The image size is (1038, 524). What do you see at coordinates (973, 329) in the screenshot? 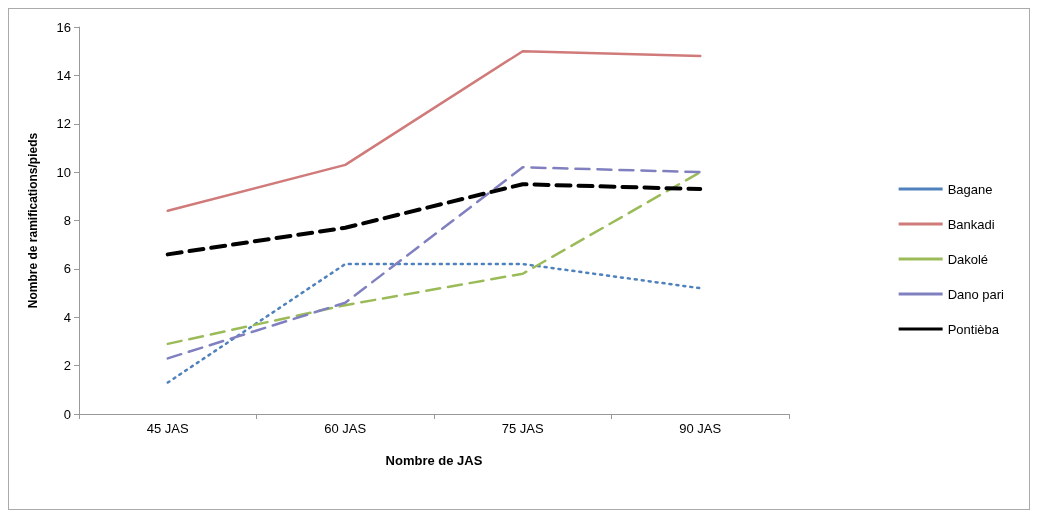
I see `legend-label: Pontièba` at bounding box center [973, 329].